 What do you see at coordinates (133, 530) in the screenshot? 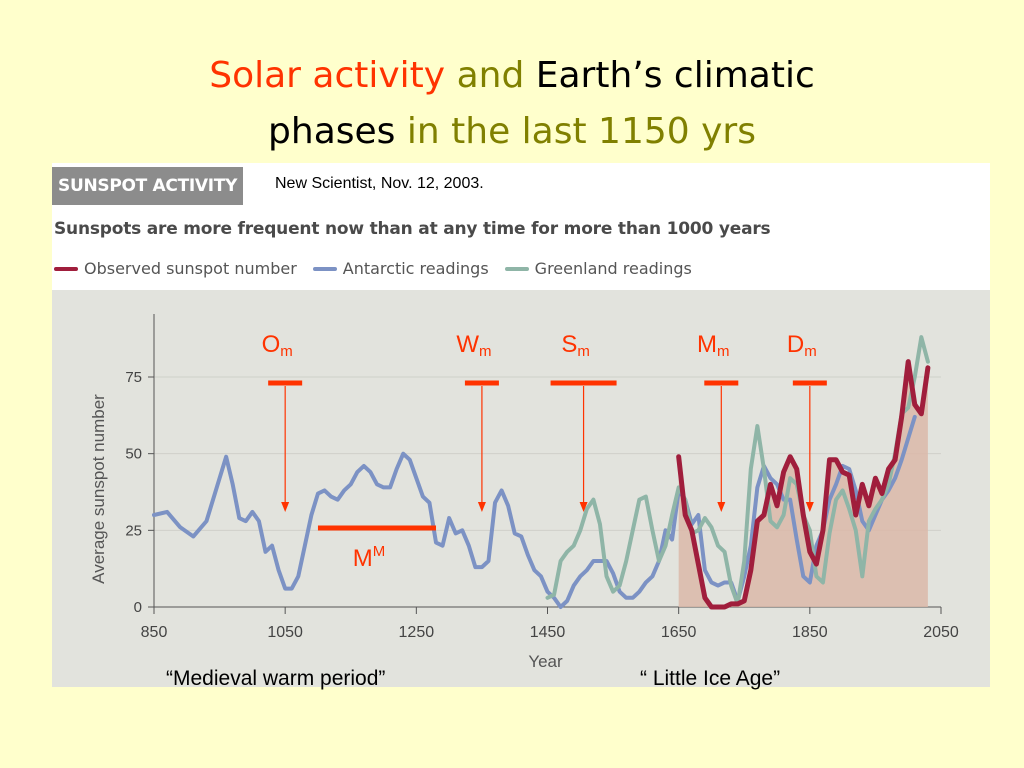
I see `y-tick-label-25: 25` at bounding box center [133, 530].